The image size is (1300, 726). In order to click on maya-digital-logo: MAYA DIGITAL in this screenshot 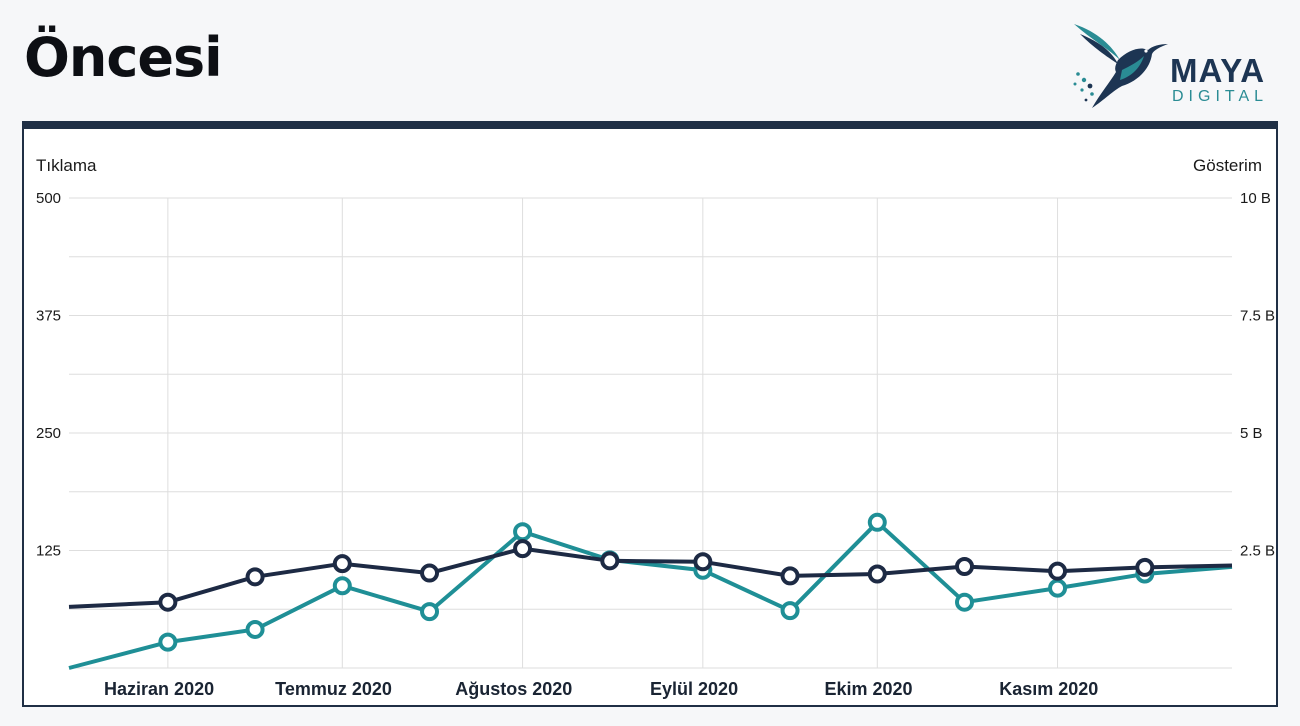, I will do `click(1175, 66)`.